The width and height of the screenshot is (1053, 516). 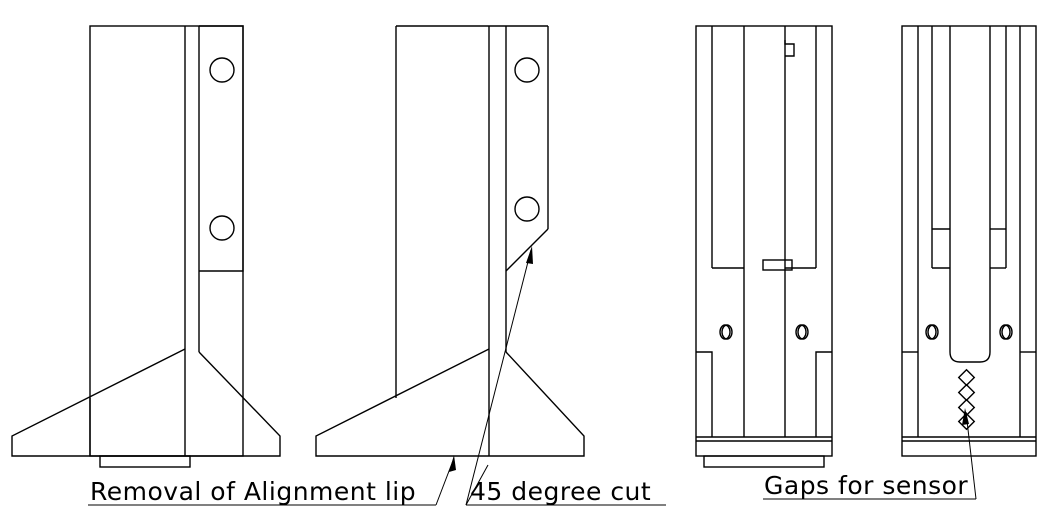 I want to click on leader-cut, so click(x=565, y=376).